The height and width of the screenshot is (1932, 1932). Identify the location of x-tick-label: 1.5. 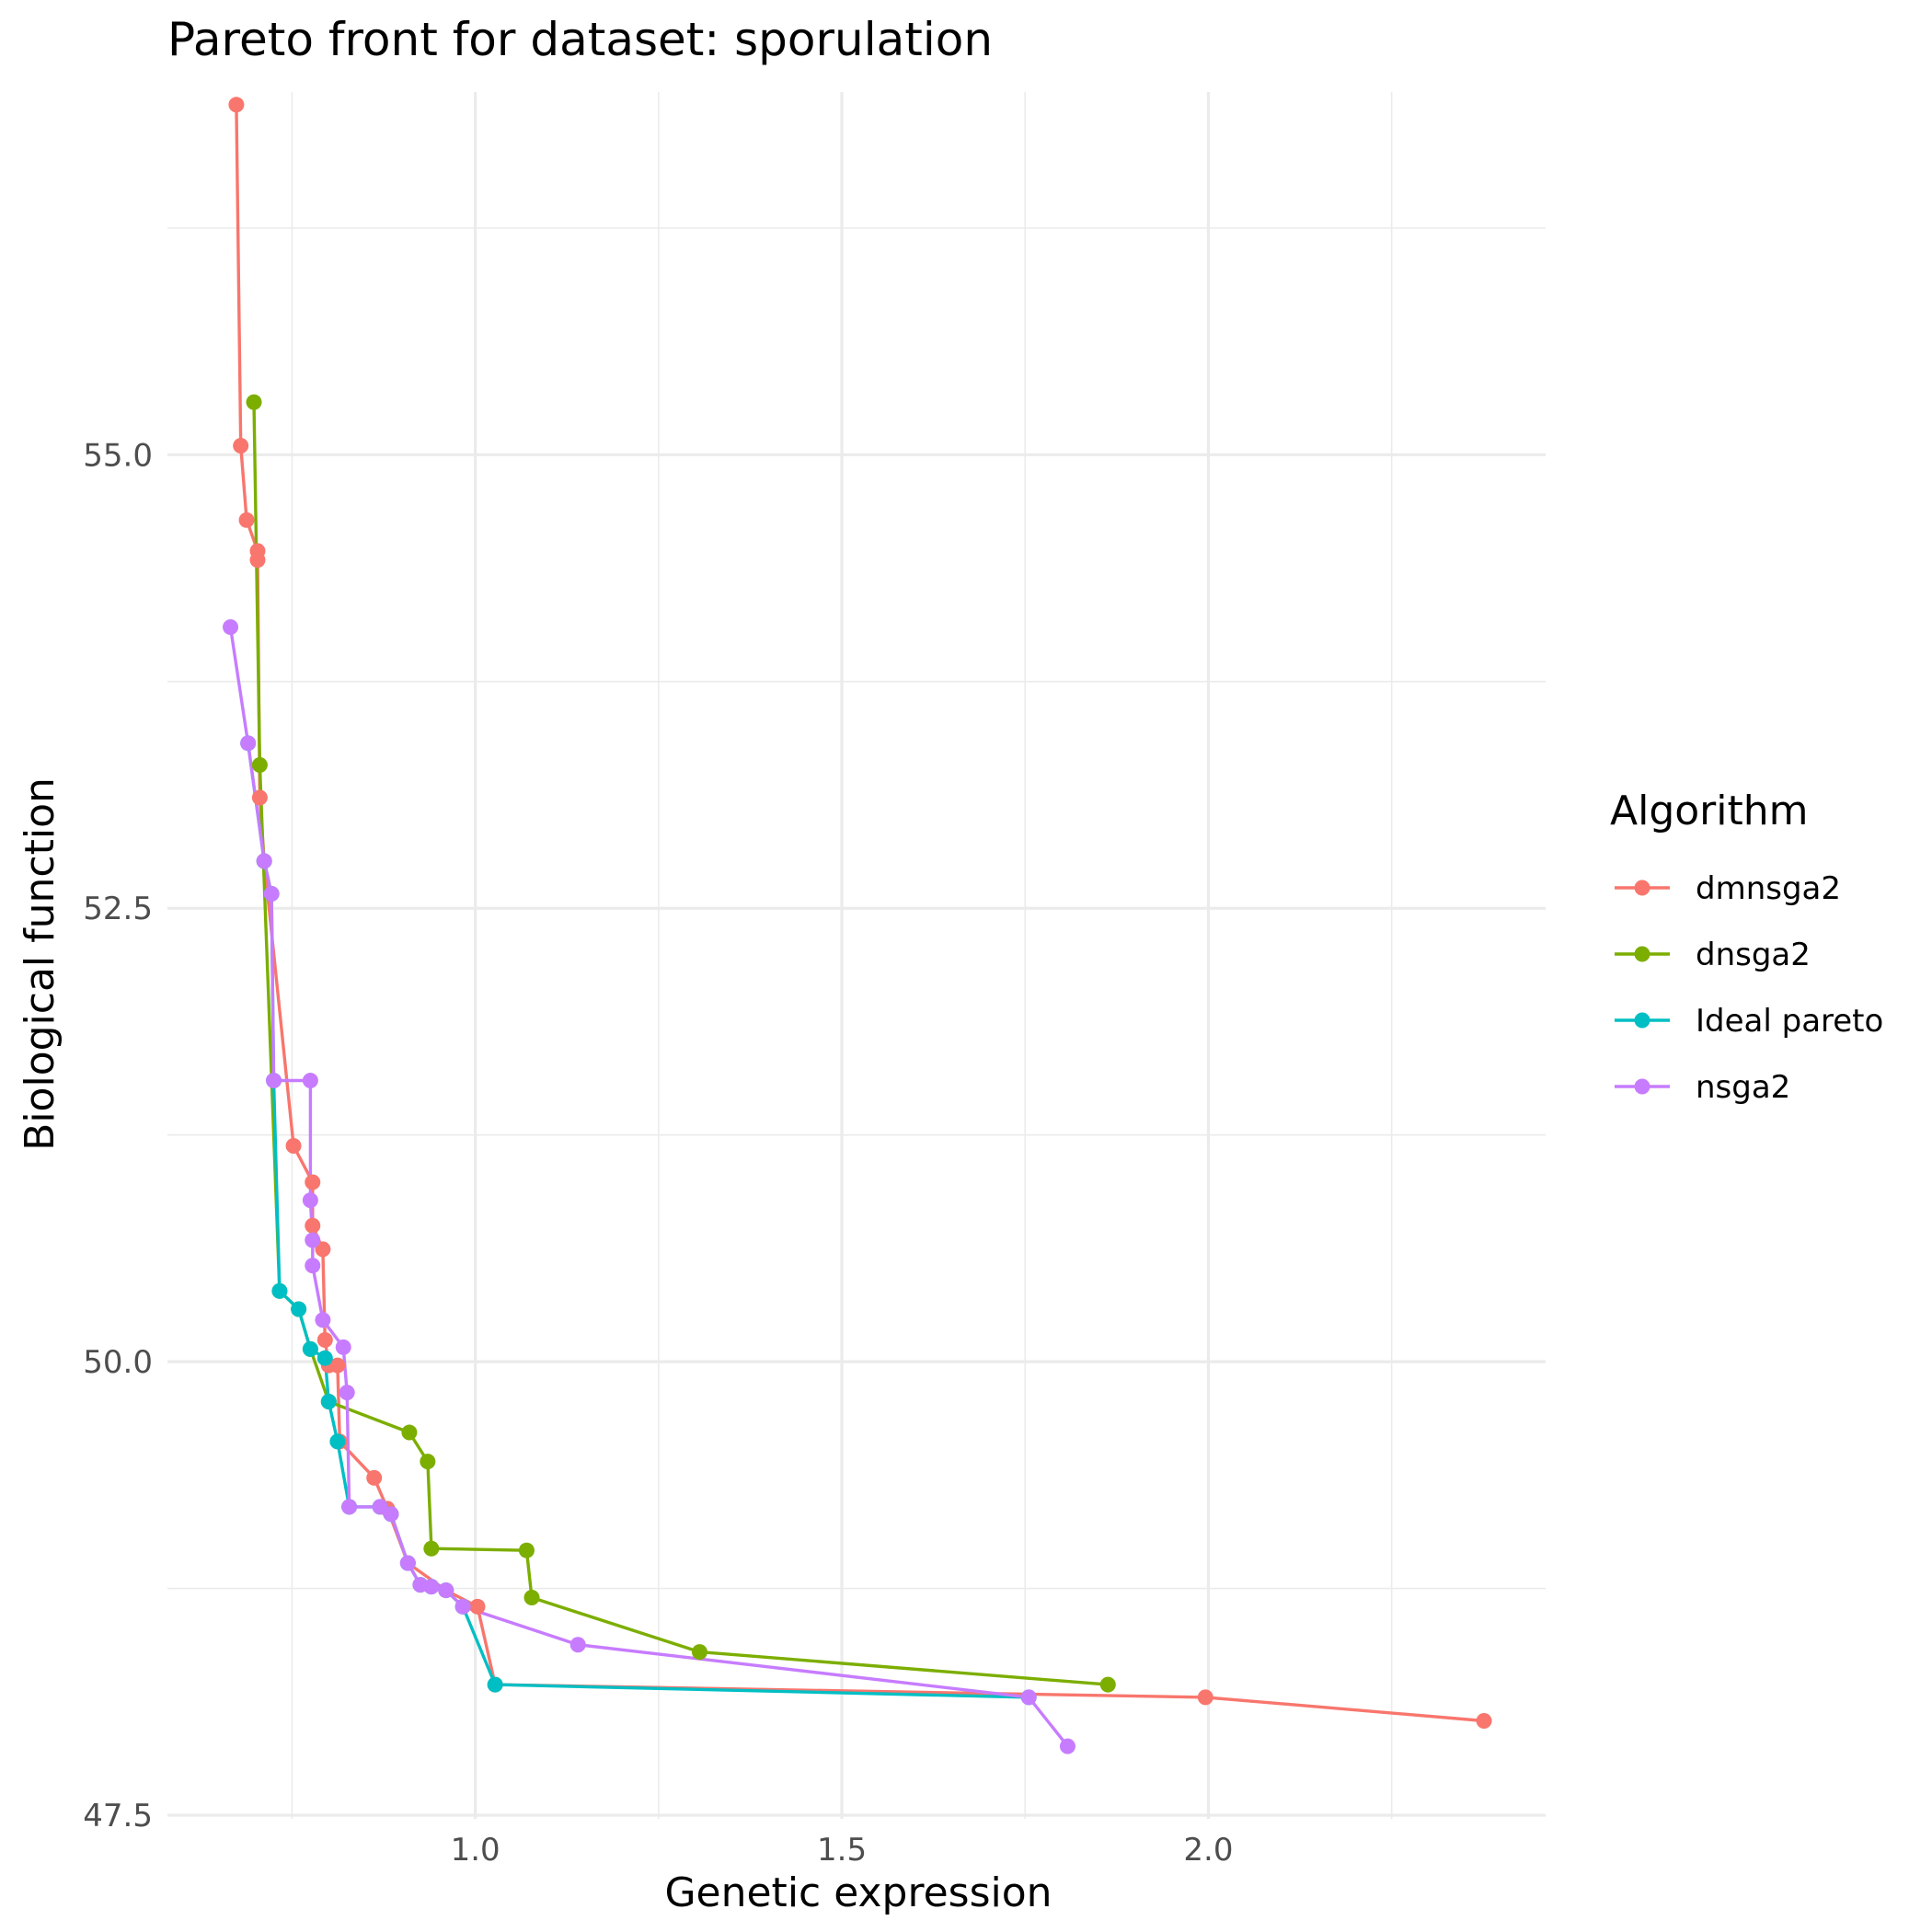
(842, 1850).